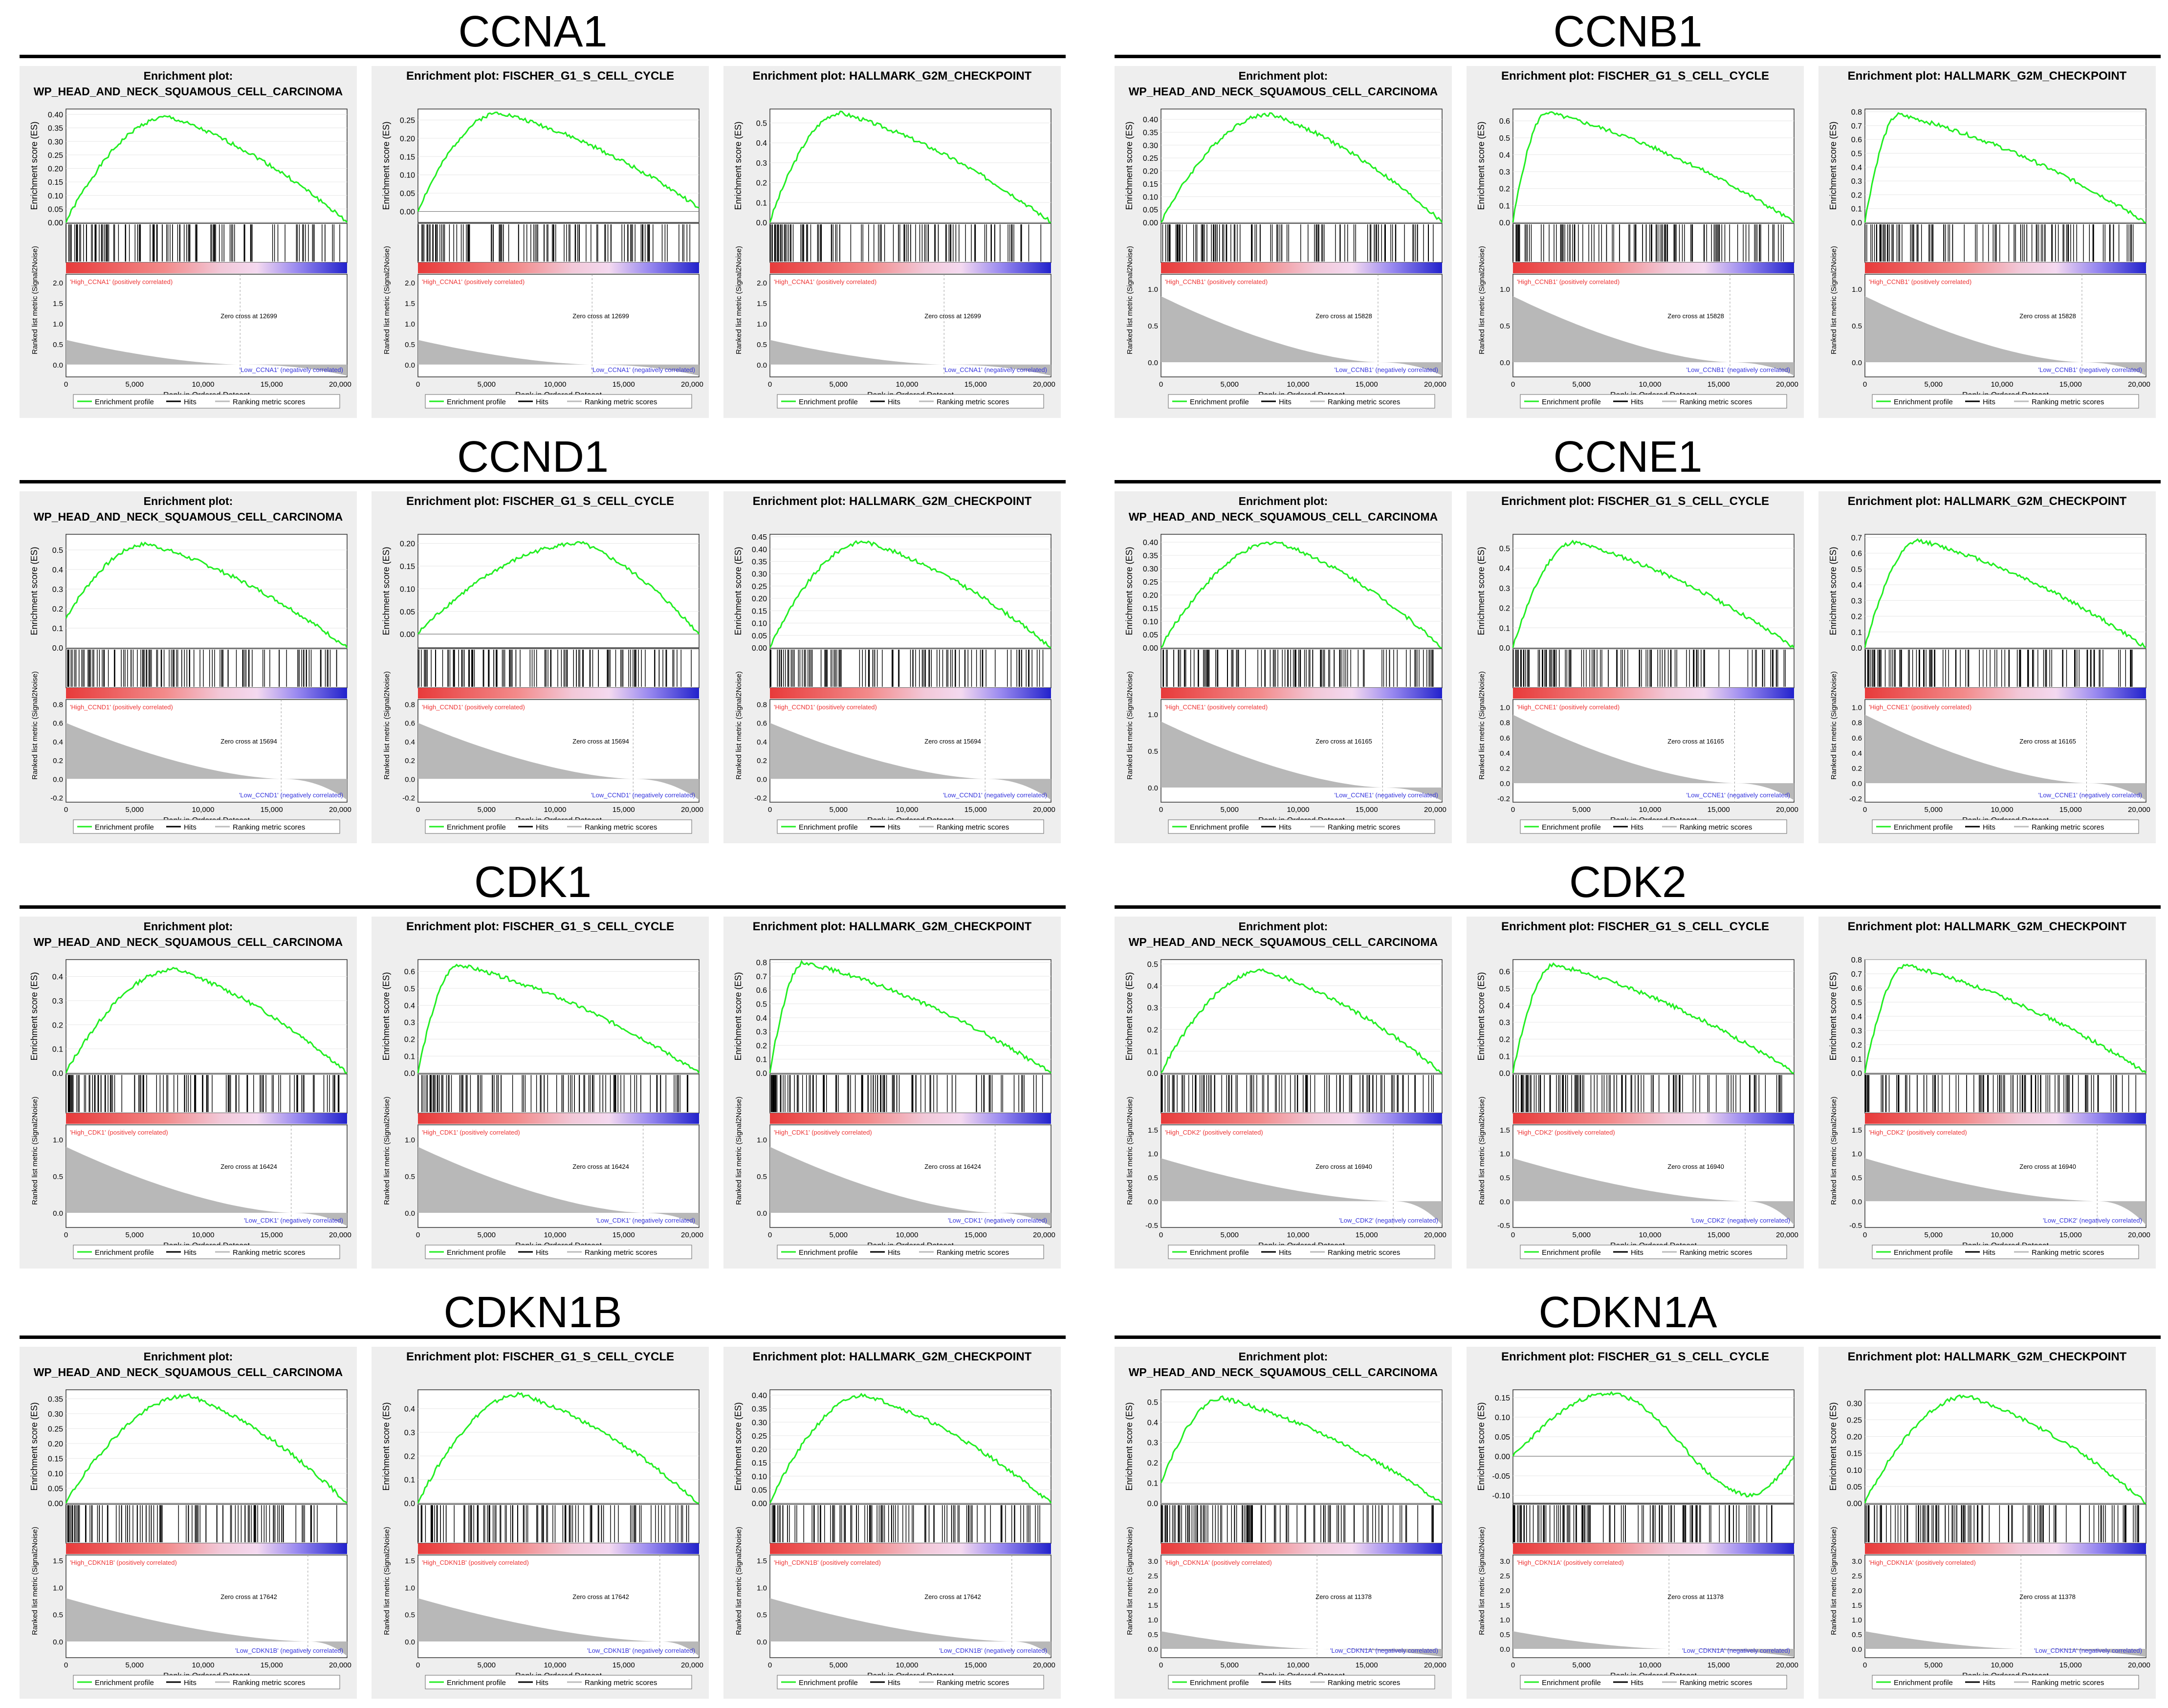 This screenshot has height=1708, width=2168. What do you see at coordinates (1569, 281) in the screenshot?
I see `high-phenotype-label: 'High_CCNB1' (positively correlated)` at bounding box center [1569, 281].